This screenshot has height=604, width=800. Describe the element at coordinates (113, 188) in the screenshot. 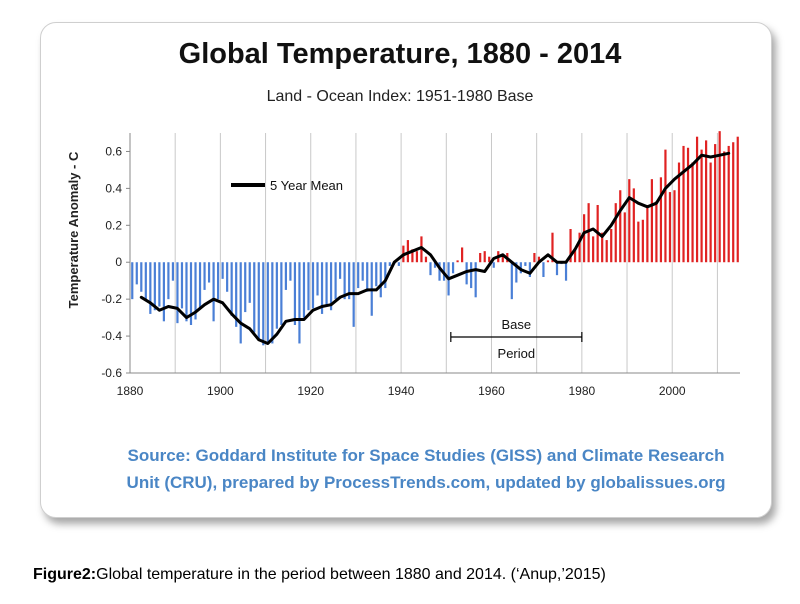

I see `y-tick-label: 0.4` at that location.